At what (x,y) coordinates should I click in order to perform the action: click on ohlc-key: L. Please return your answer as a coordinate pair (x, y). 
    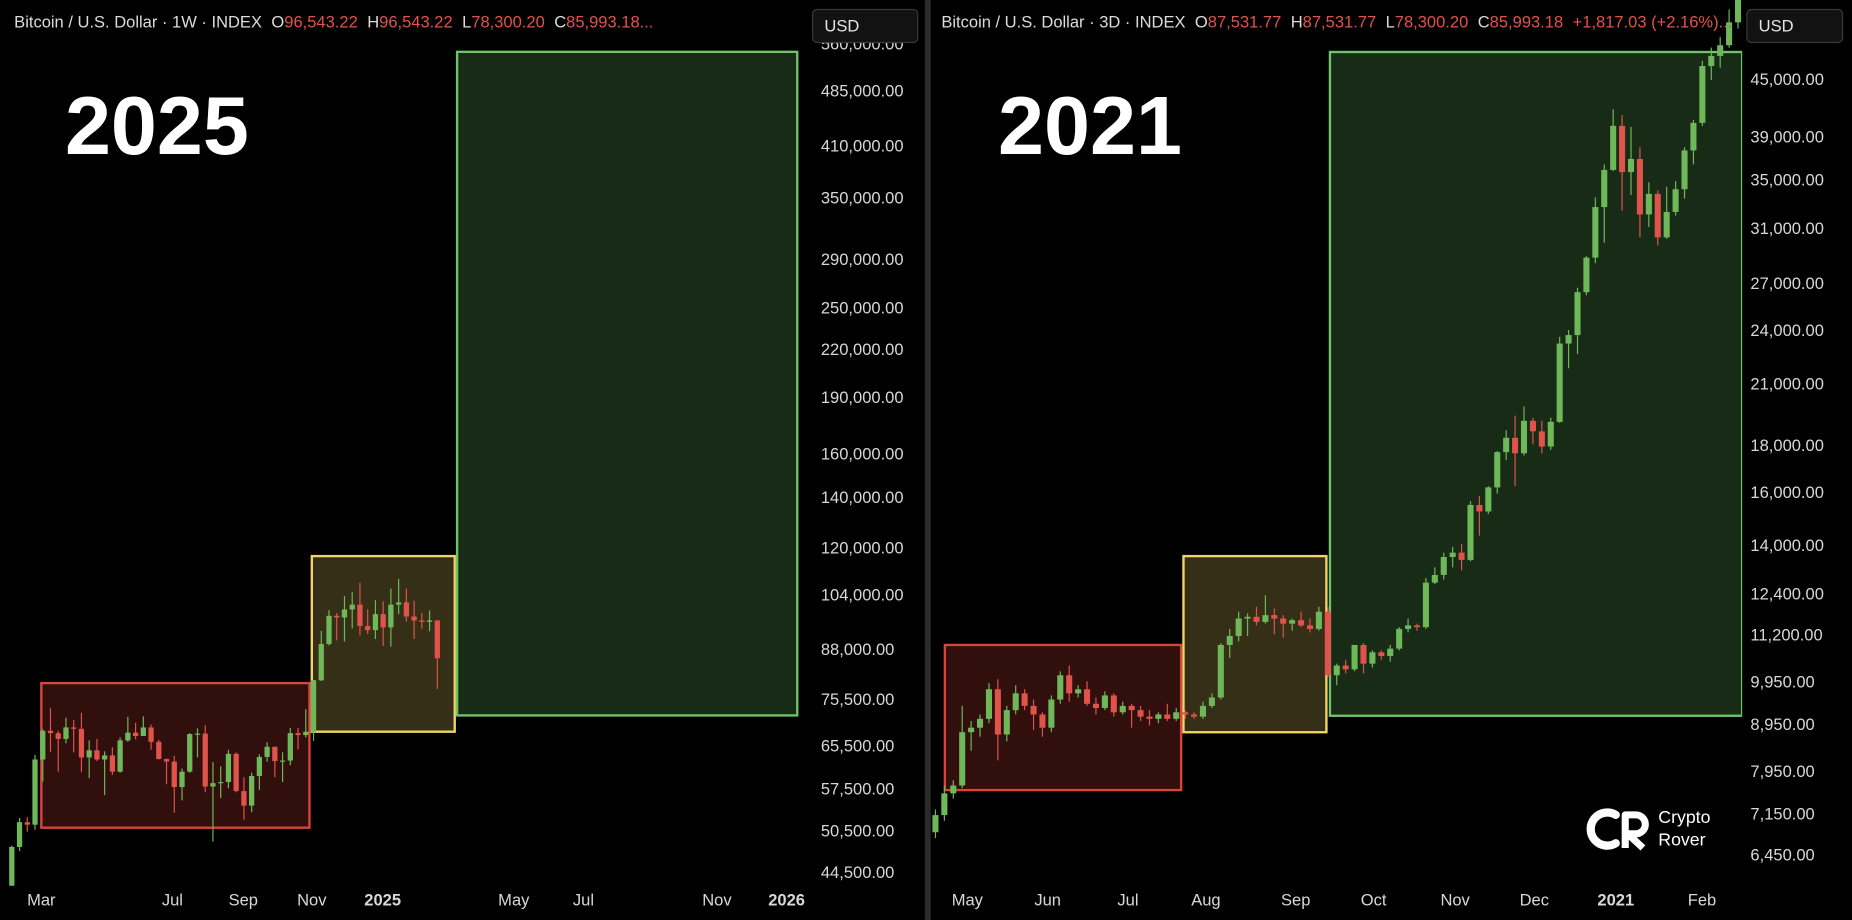
    Looking at the image, I should click on (466, 22).